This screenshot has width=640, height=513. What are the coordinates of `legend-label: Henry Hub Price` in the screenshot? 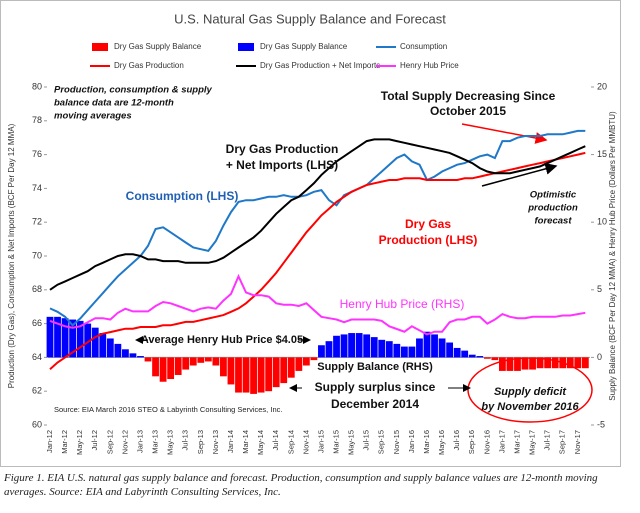 It's located at (429, 65).